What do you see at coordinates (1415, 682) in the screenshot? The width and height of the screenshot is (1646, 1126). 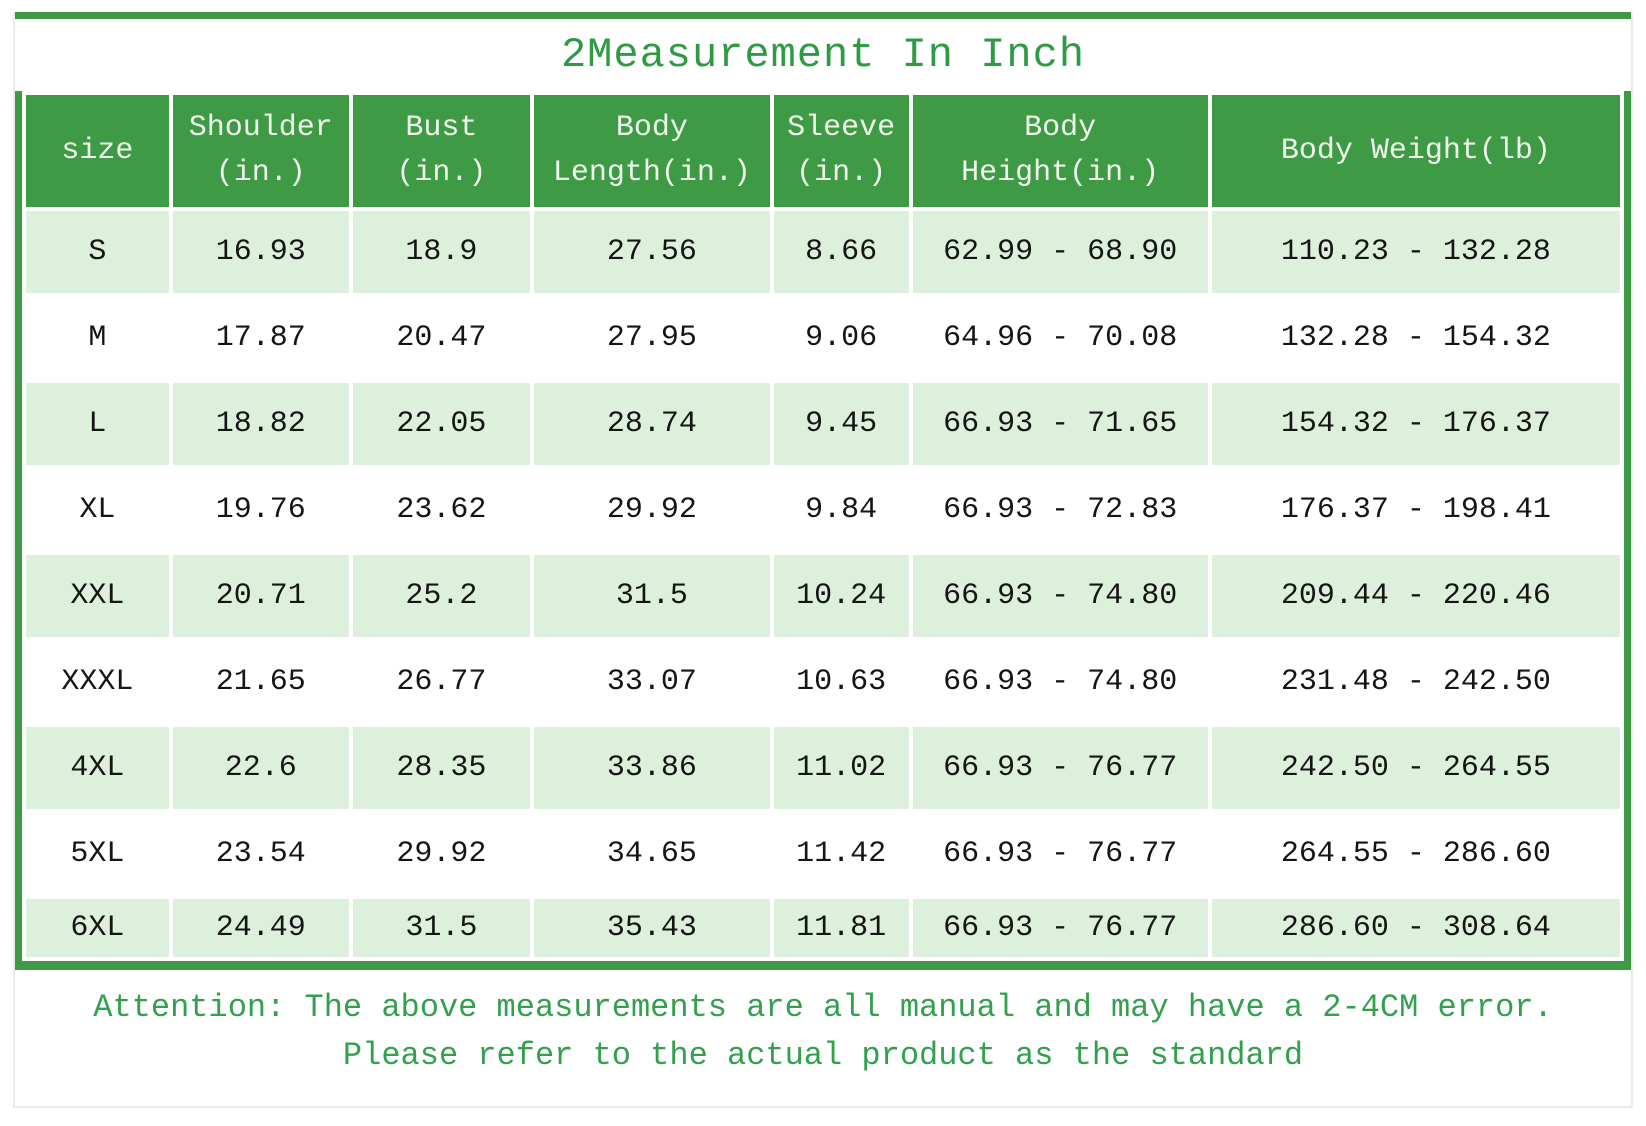 I see `table-cell: 231.48 - 242.50` at bounding box center [1415, 682].